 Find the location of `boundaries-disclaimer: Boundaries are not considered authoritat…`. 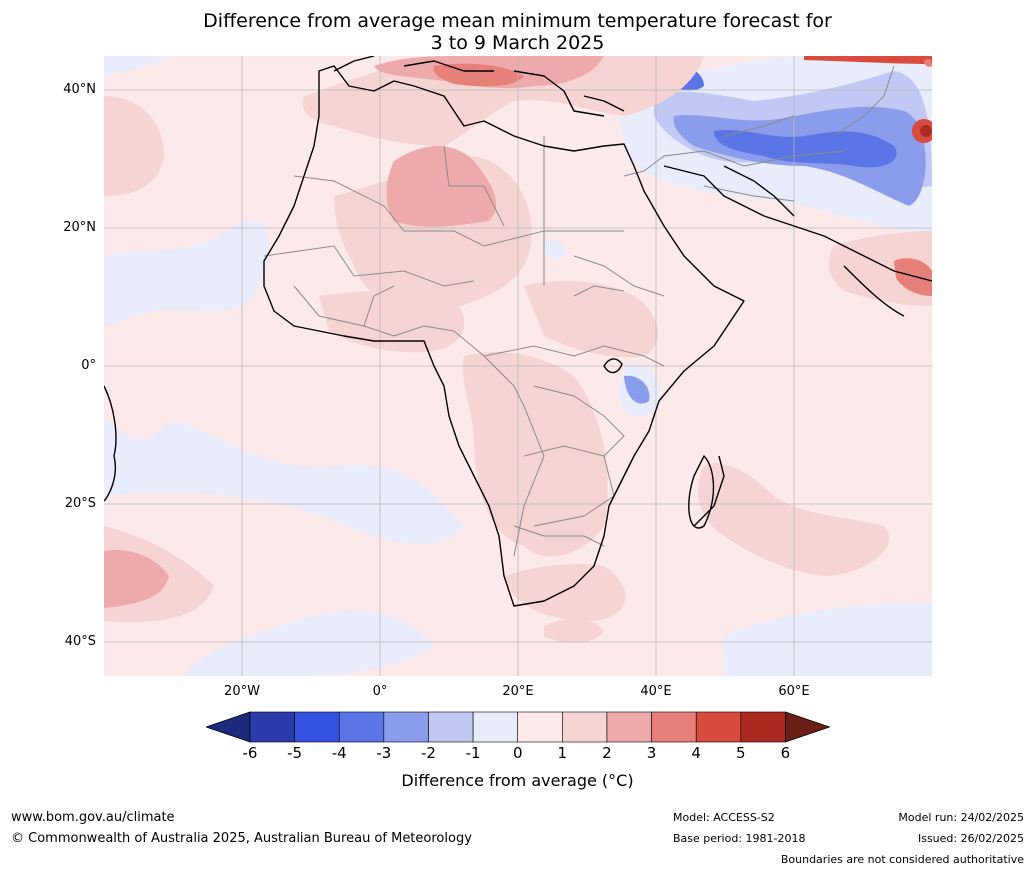

boundaries-disclaimer: Boundaries are not considered authoritat… is located at coordinates (902, 859).